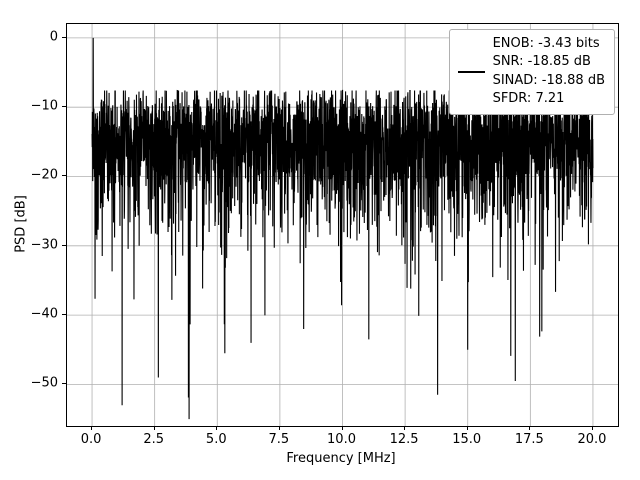  I want to click on x-tick-label: 15.0, so click(467, 439).